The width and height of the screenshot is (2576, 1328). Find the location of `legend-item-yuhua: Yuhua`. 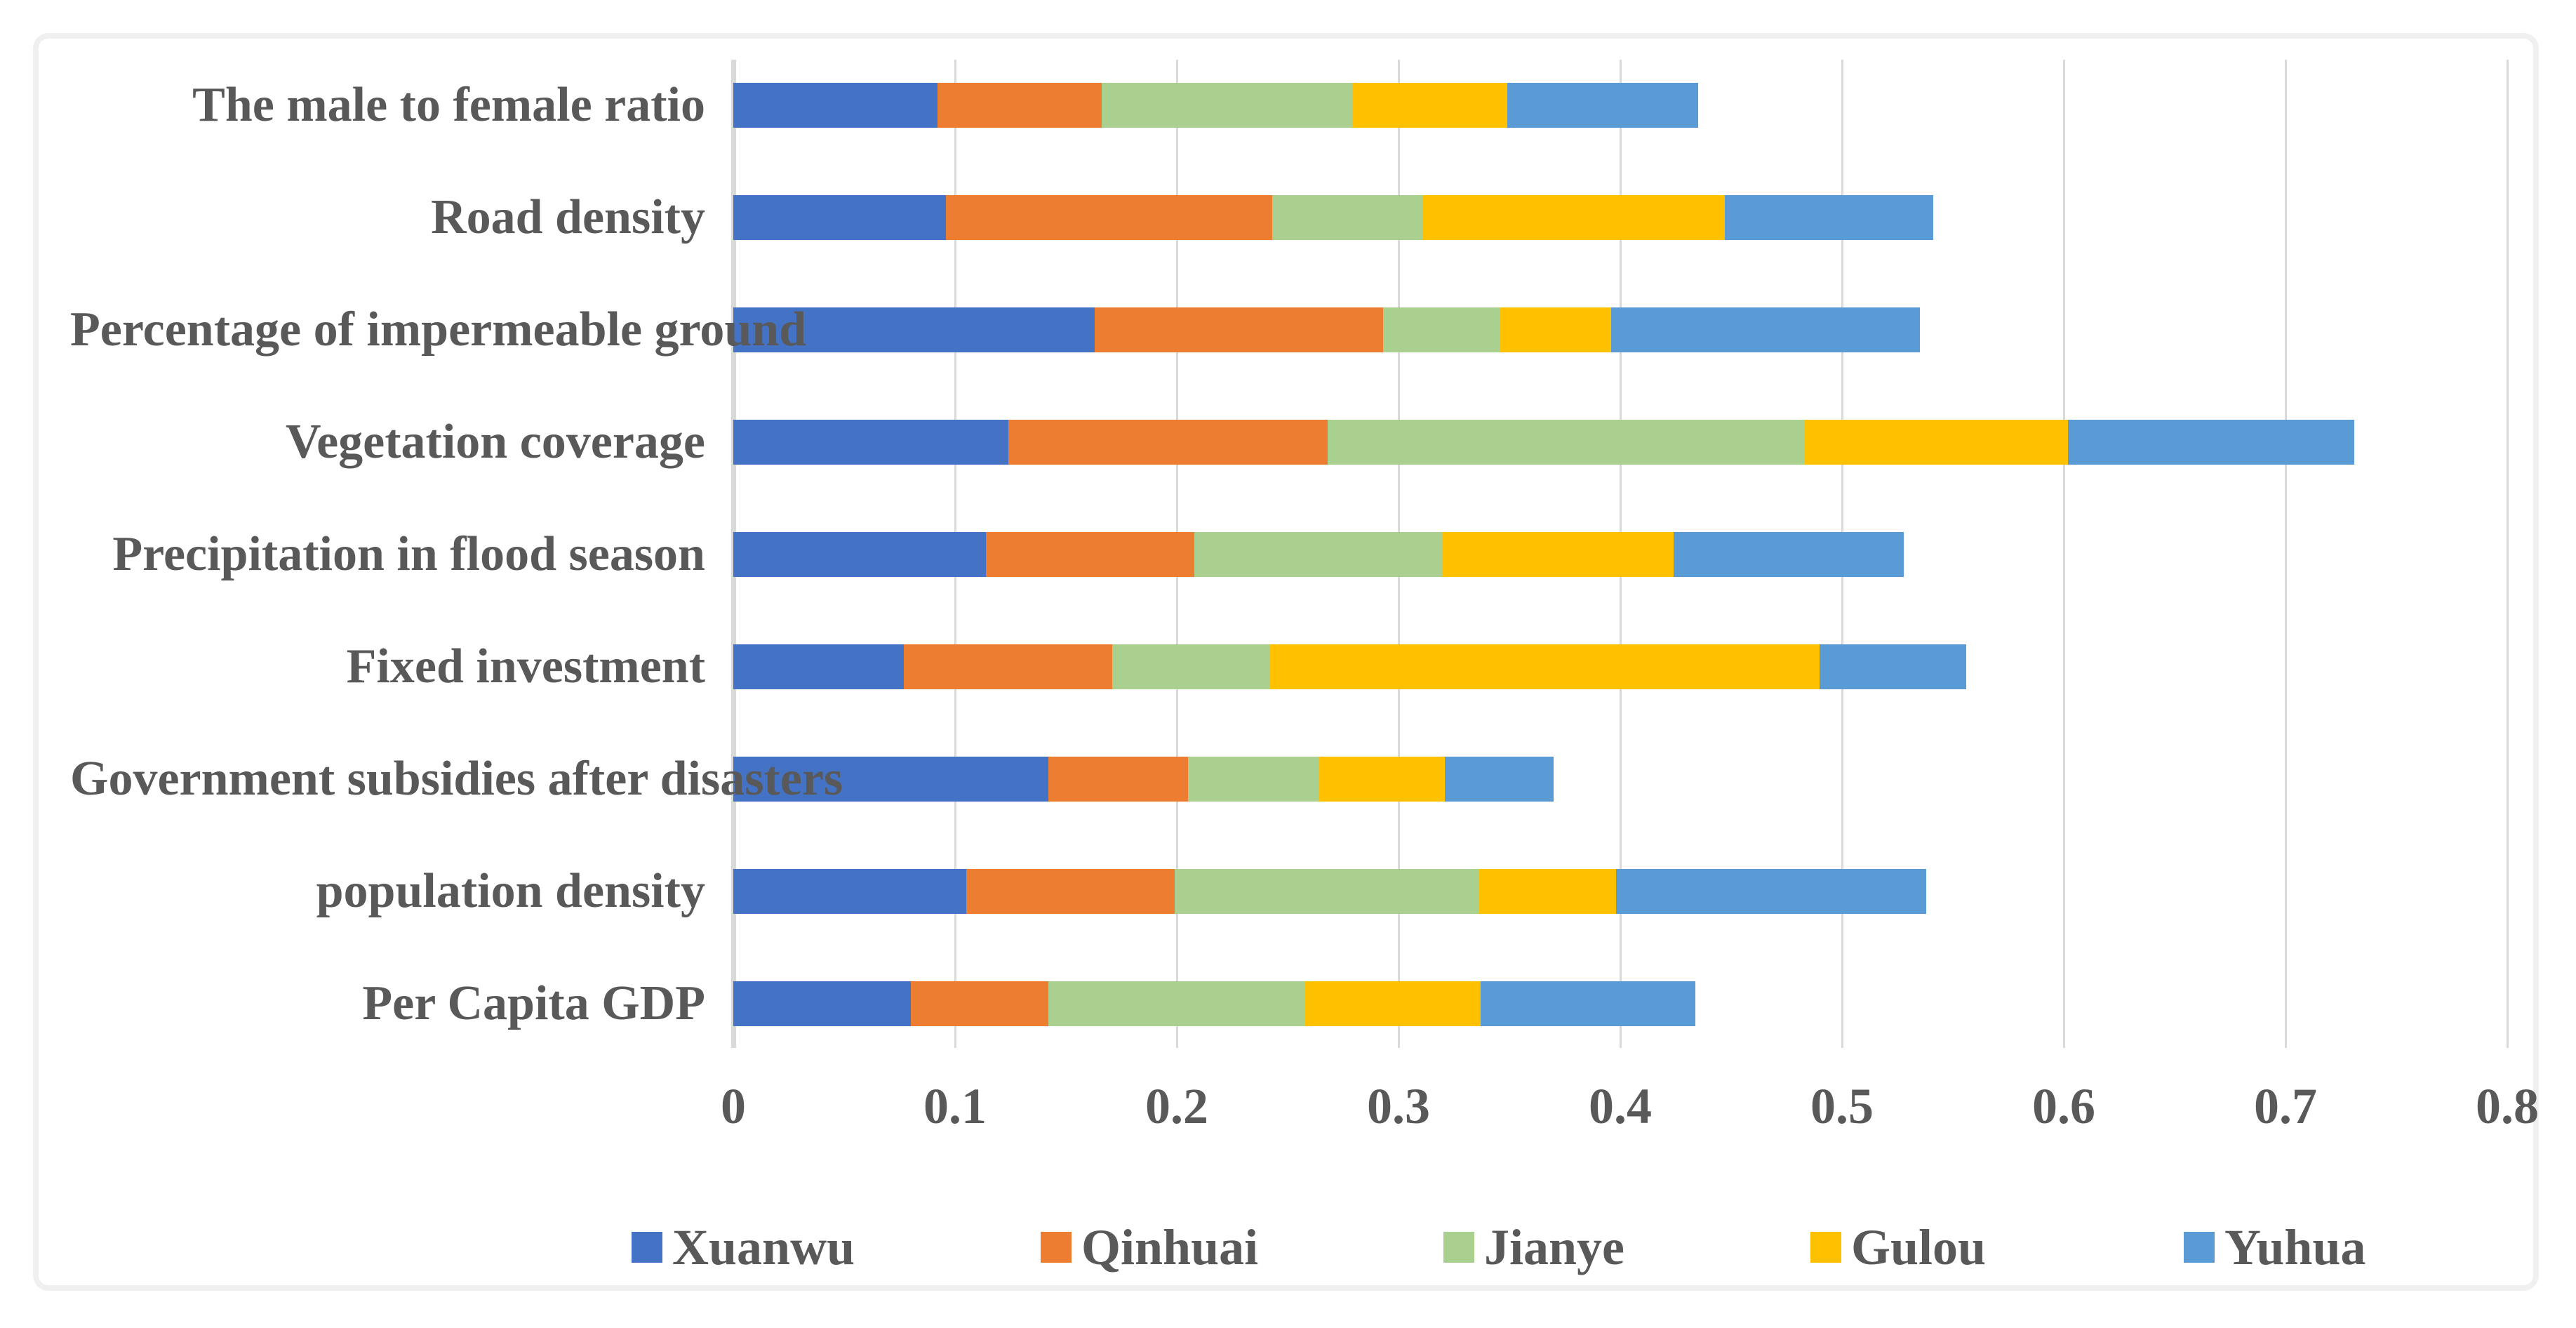

legend-item-yuhua: Yuhua is located at coordinates (2275, 1247).